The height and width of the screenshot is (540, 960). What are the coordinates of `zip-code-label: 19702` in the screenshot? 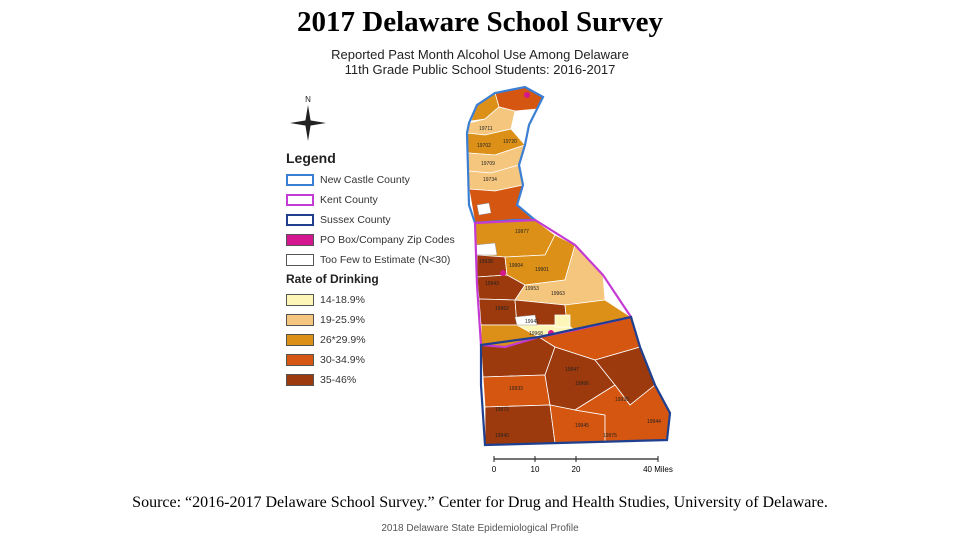 It's located at (484, 146).